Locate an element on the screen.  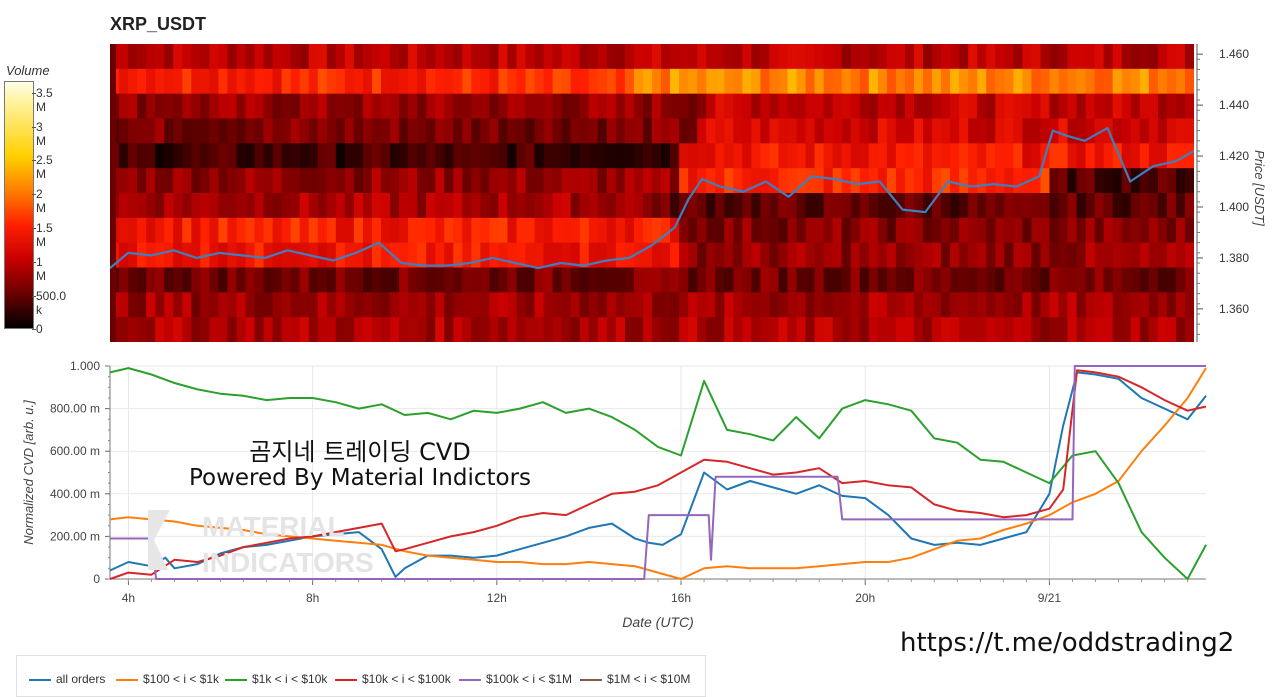
legend-item-1m-10m: $1M < i < $10M is located at coordinates (635, 679).